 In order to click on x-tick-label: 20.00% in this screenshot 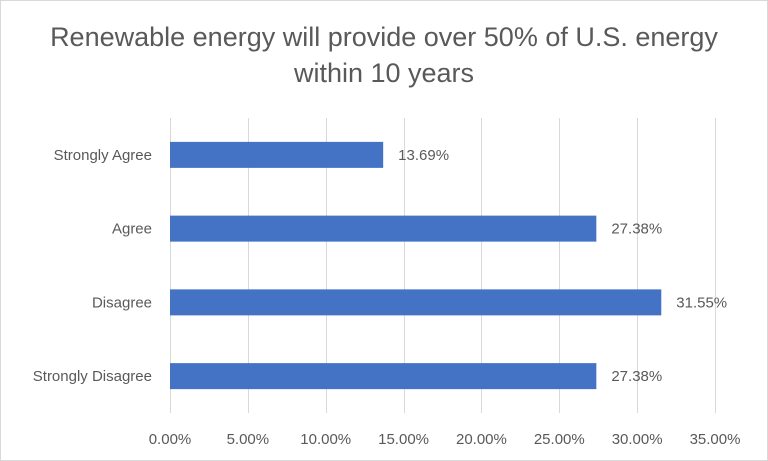, I will do `click(481, 439)`.